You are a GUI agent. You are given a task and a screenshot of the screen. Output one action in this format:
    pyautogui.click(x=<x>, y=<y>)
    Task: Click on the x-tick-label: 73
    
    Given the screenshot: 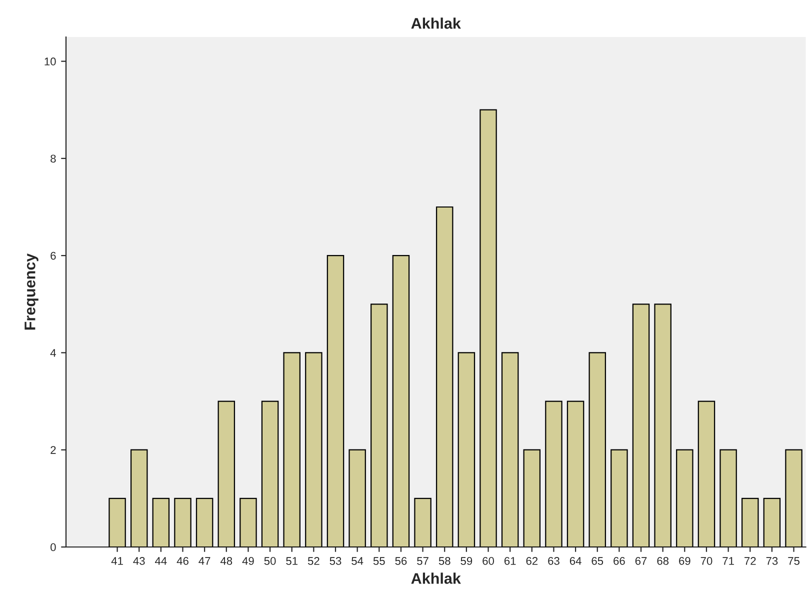 What is the action you would take?
    pyautogui.click(x=772, y=561)
    